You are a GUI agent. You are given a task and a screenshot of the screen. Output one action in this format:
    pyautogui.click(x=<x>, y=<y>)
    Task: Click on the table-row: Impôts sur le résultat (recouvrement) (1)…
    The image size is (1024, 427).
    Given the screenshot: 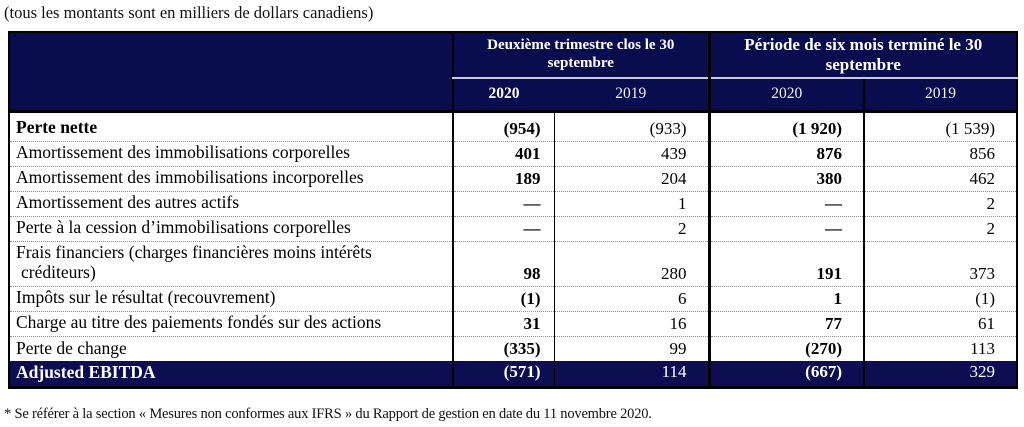 What is the action you would take?
    pyautogui.click(x=513, y=298)
    